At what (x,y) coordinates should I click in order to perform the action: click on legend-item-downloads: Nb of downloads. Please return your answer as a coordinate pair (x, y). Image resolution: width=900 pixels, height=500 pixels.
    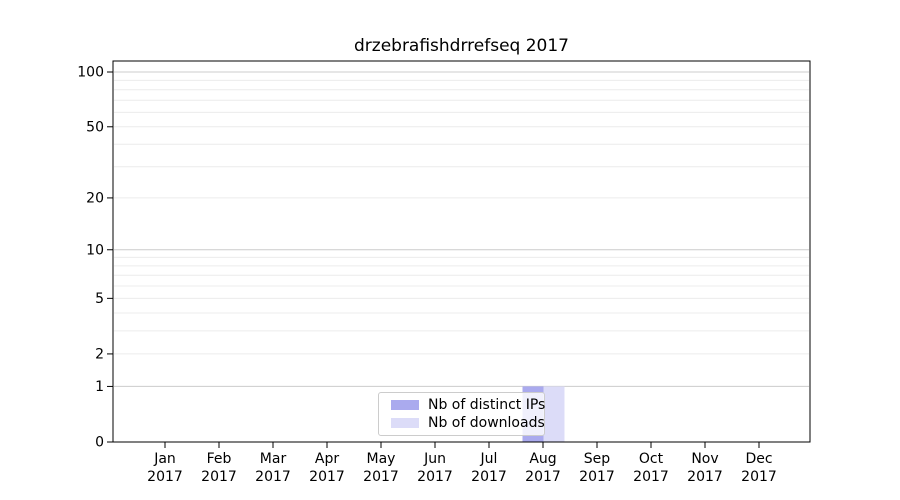
    Looking at the image, I should click on (468, 423).